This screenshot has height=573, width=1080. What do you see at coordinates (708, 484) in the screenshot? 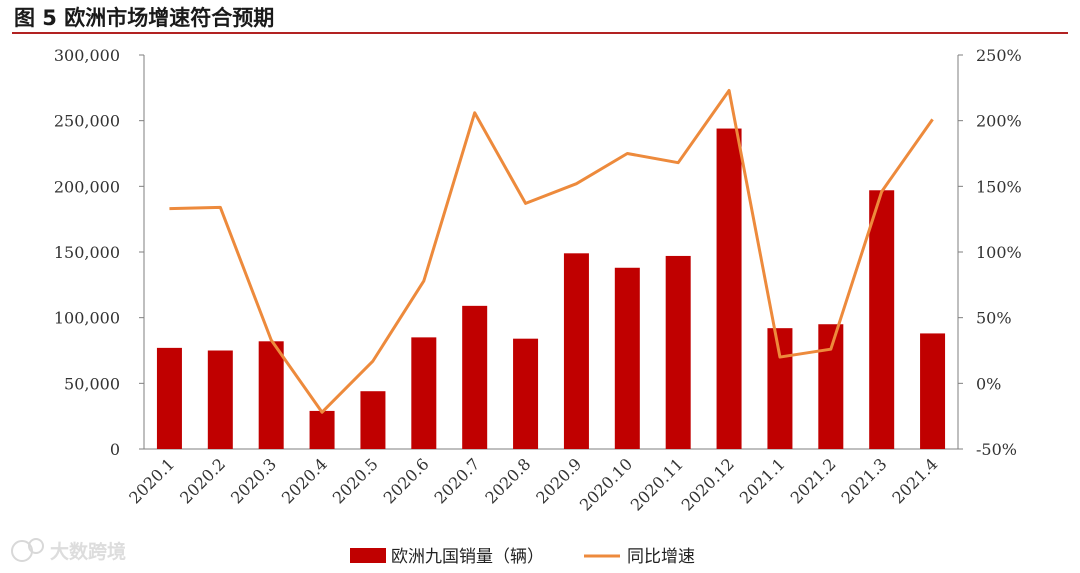
I see `x-tick-label: 2020.12` at bounding box center [708, 484].